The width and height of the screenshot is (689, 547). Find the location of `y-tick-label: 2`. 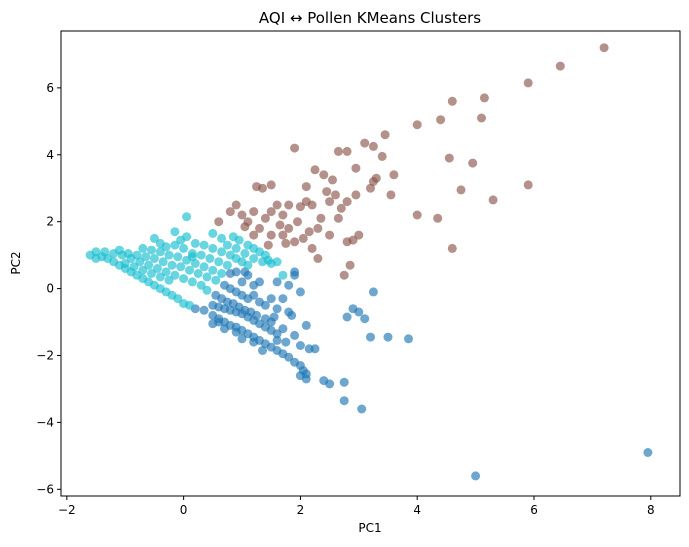

y-tick-label: 2 is located at coordinates (50, 222).